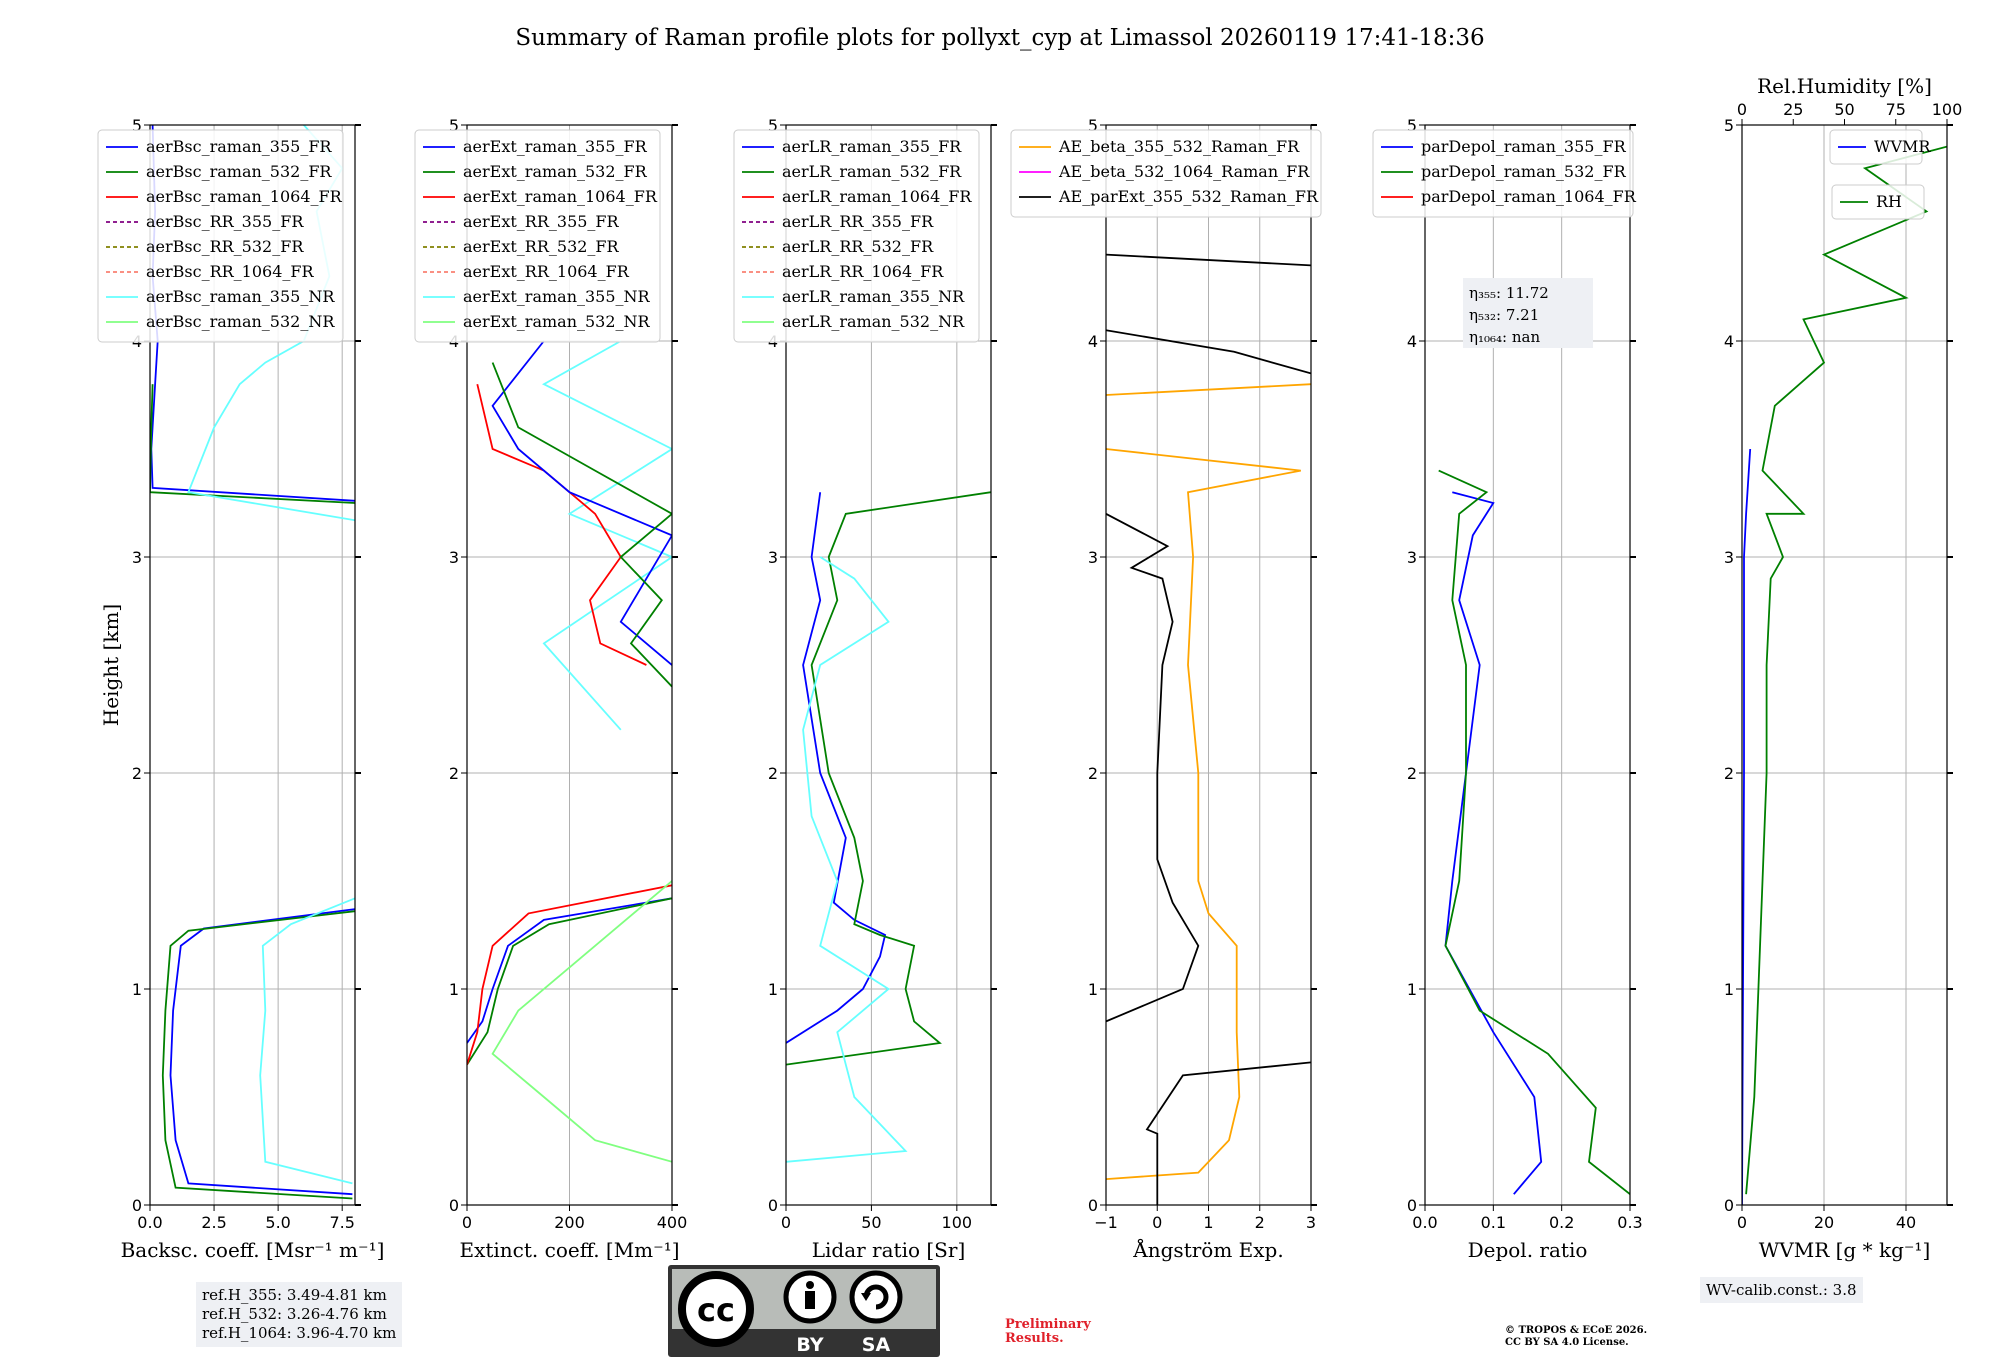 Image resolution: width=2000 pixels, height=1360 pixels. I want to click on legend-entry: RH, so click(1889, 201).